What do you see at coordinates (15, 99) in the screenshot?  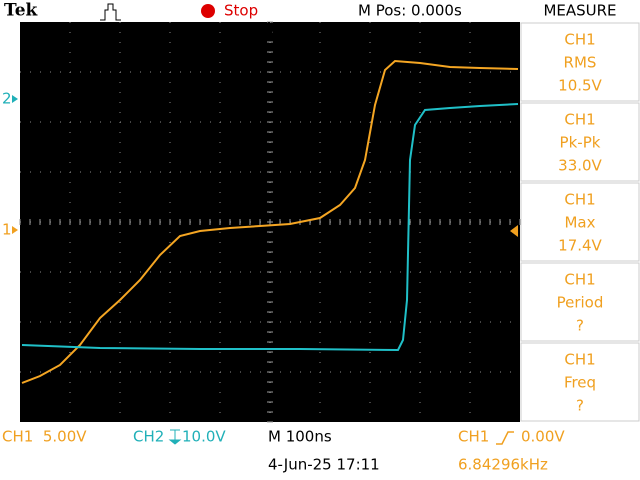 I see `ch2-arrow` at bounding box center [15, 99].